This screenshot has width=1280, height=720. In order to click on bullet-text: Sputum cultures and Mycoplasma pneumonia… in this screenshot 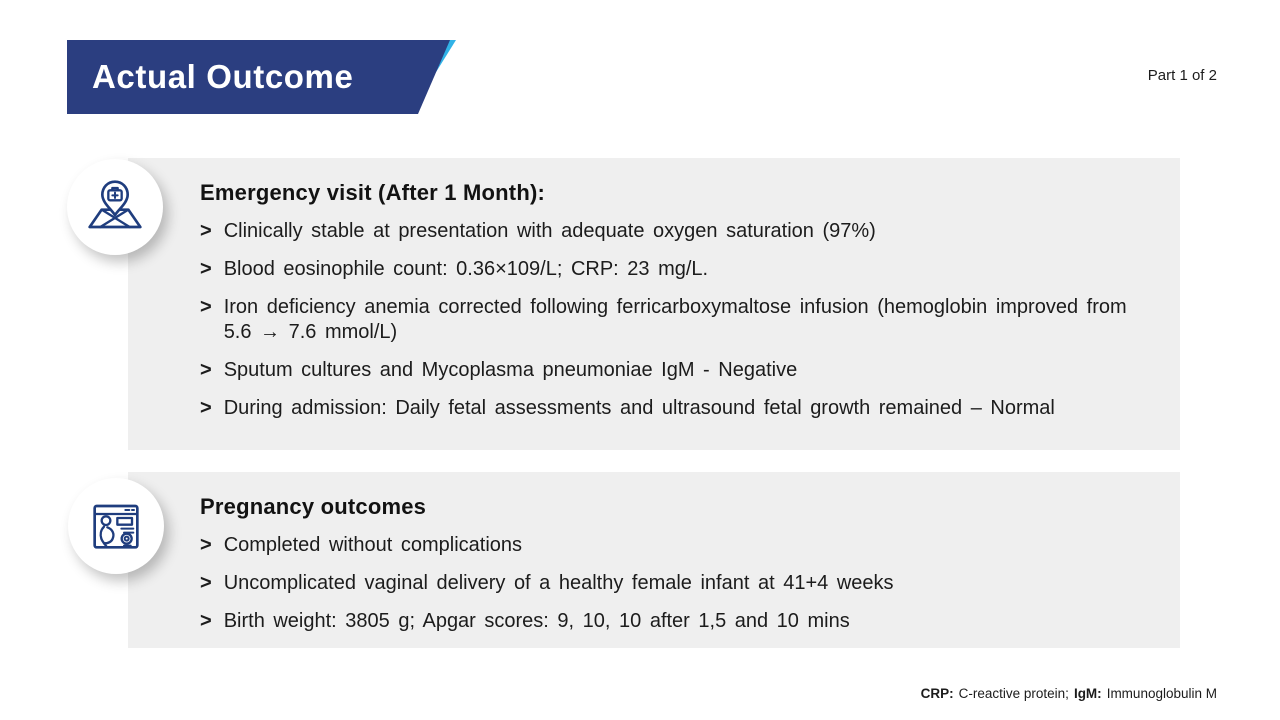, I will do `click(510, 370)`.